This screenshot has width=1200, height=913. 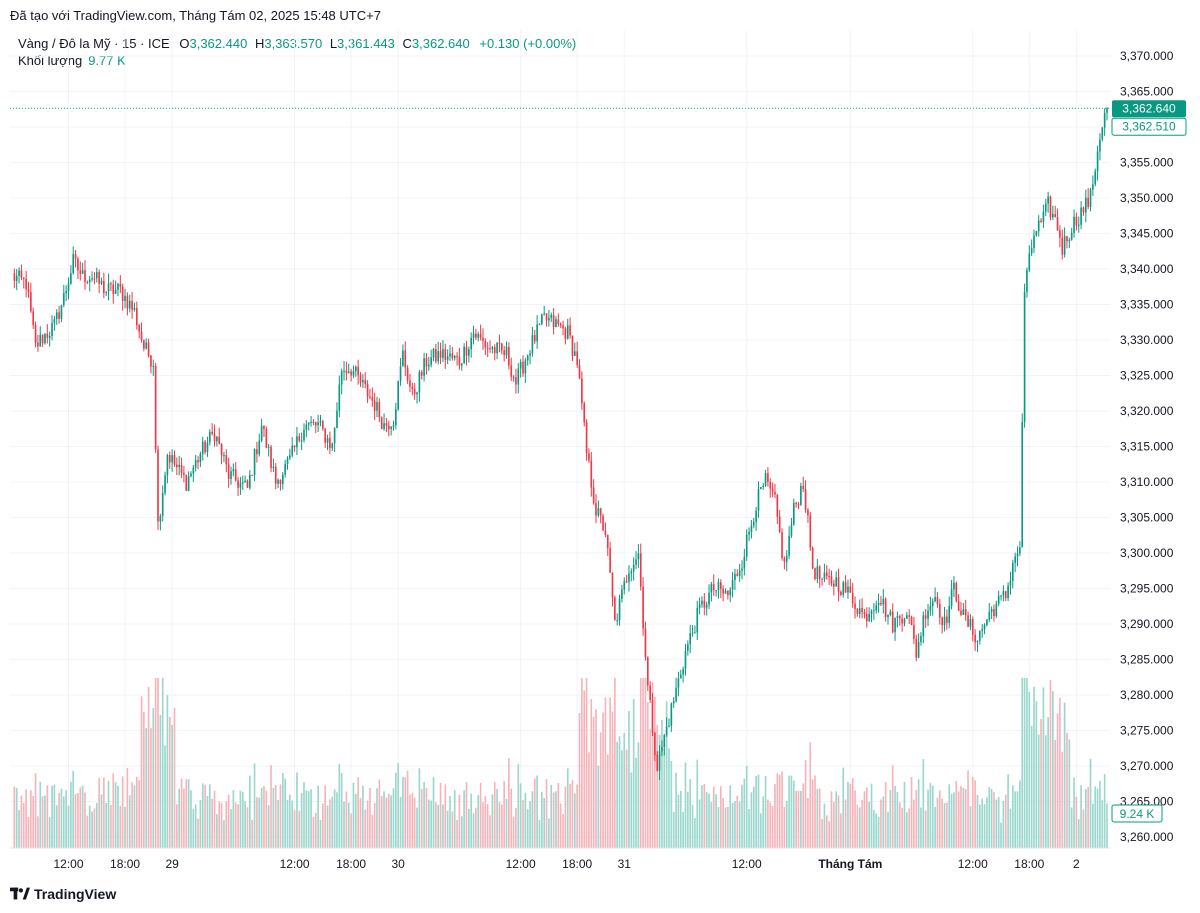 I want to click on tradingview-logo: TradingView, so click(x=63, y=894).